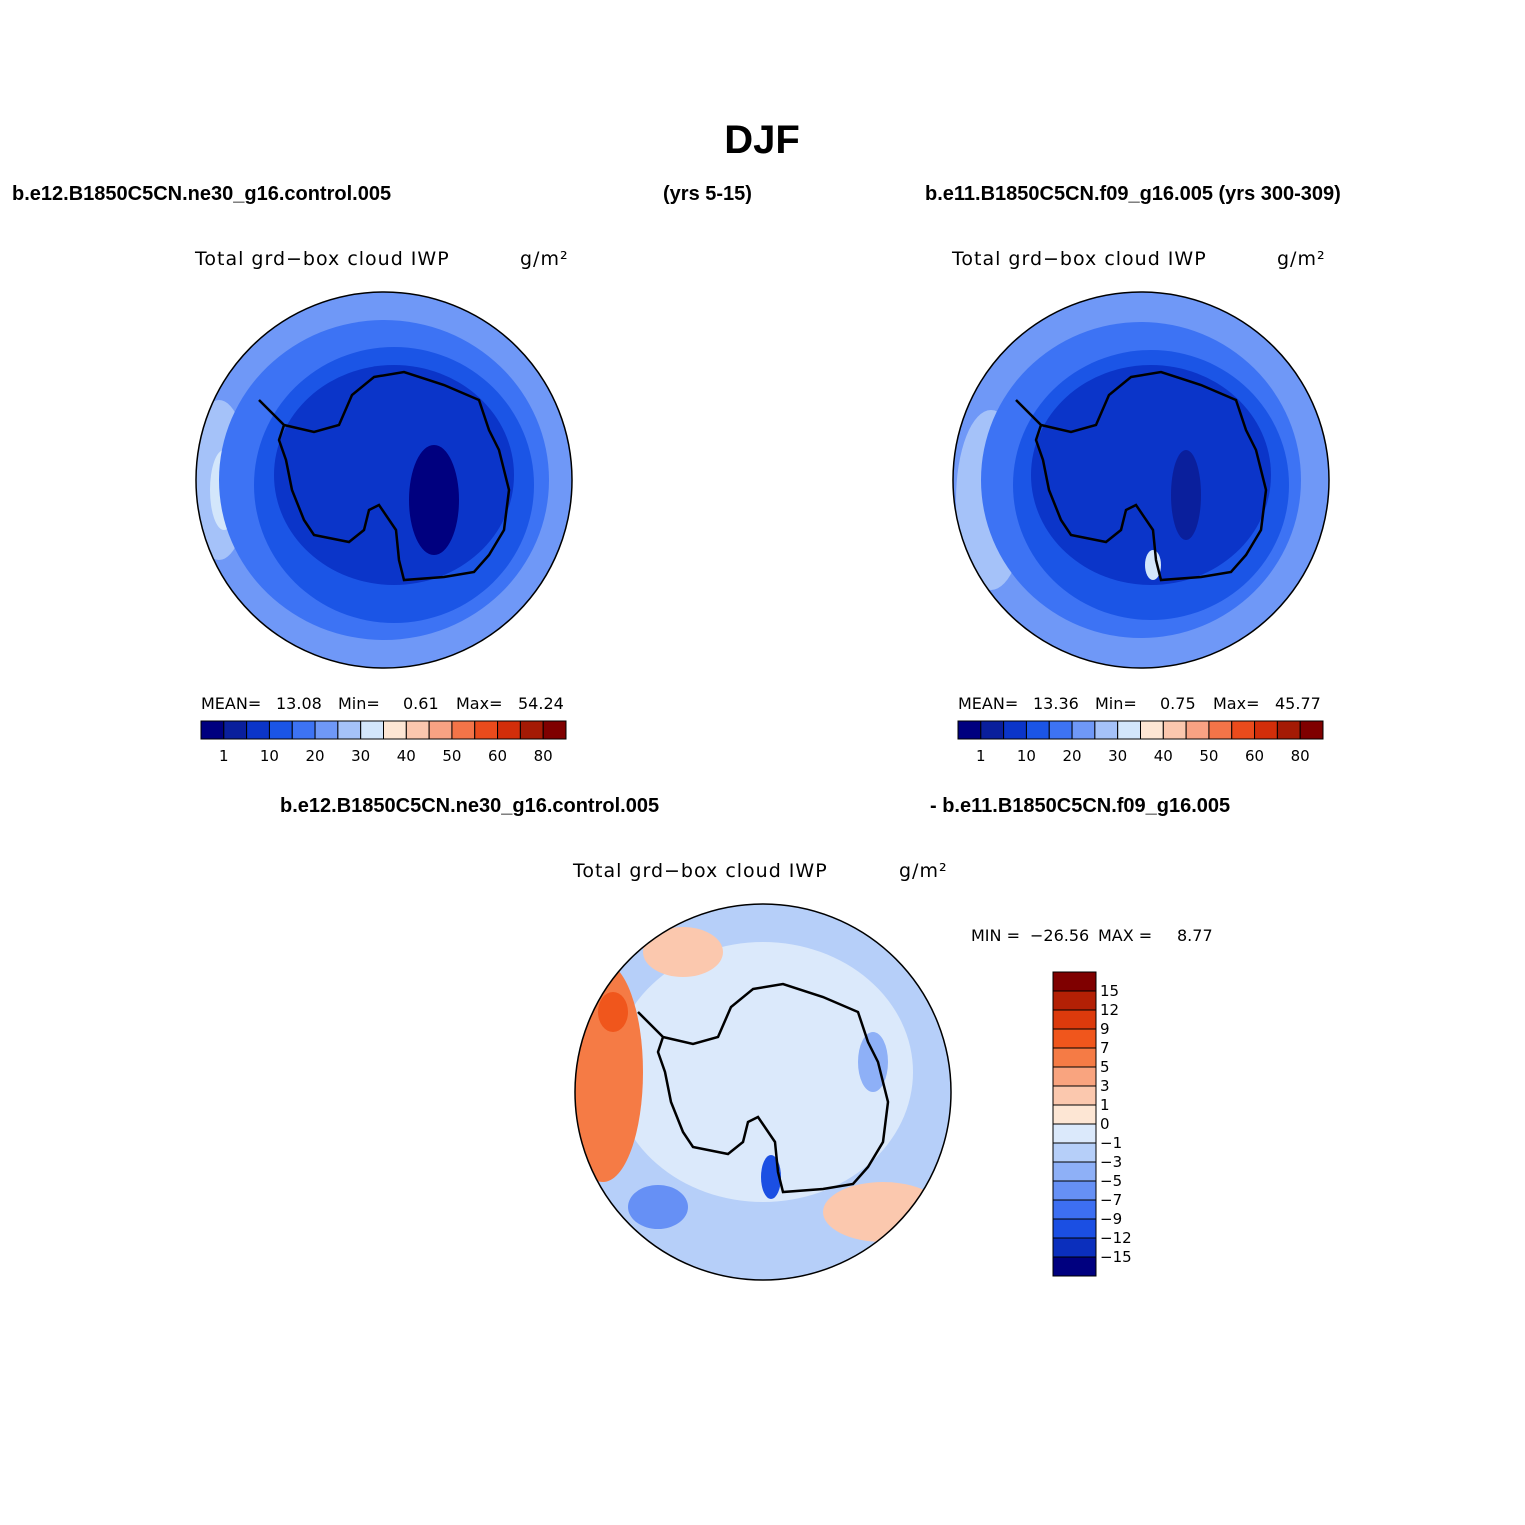 The width and height of the screenshot is (1525, 1525). What do you see at coordinates (995, 935) in the screenshot?
I see `stat: MIN =` at bounding box center [995, 935].